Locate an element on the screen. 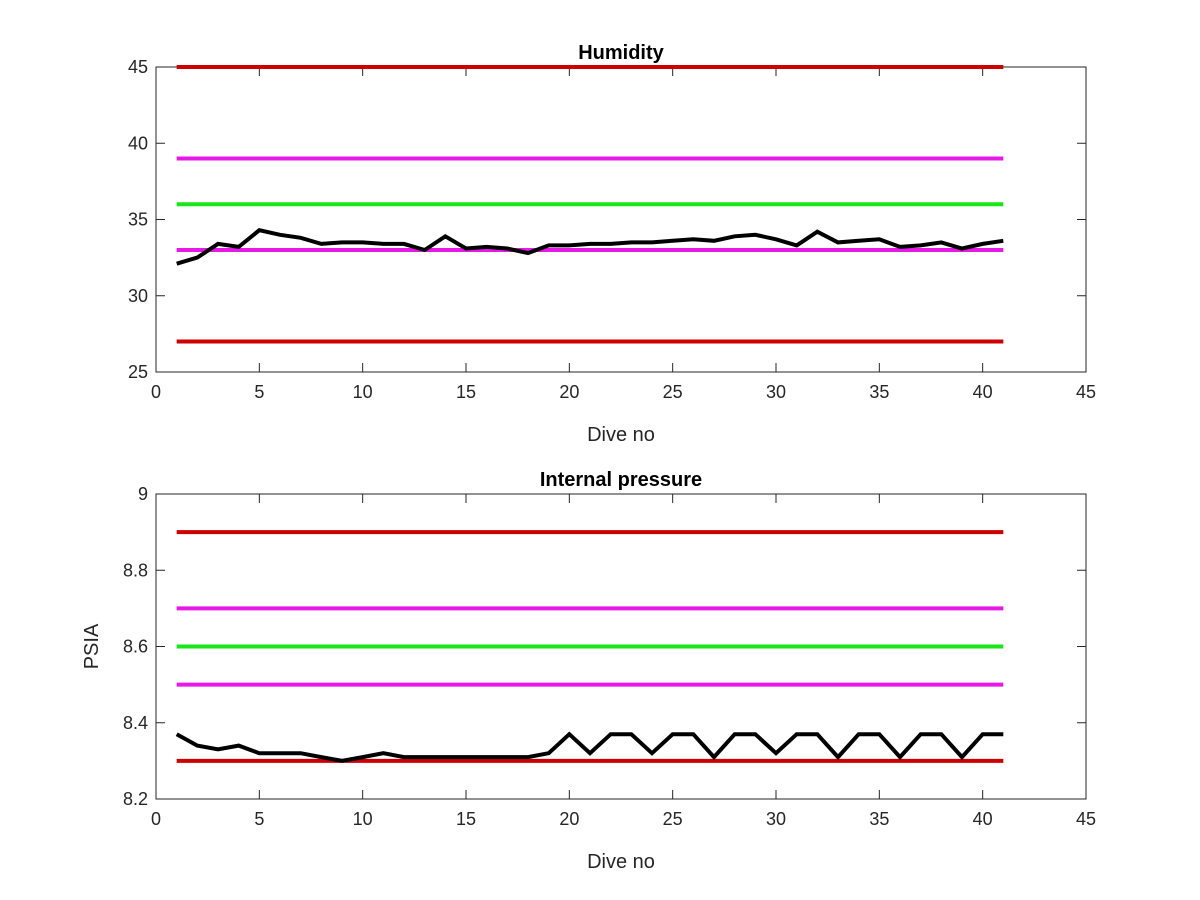 The height and width of the screenshot is (900, 1200). y-tick-label: 40 is located at coordinates (138, 143).